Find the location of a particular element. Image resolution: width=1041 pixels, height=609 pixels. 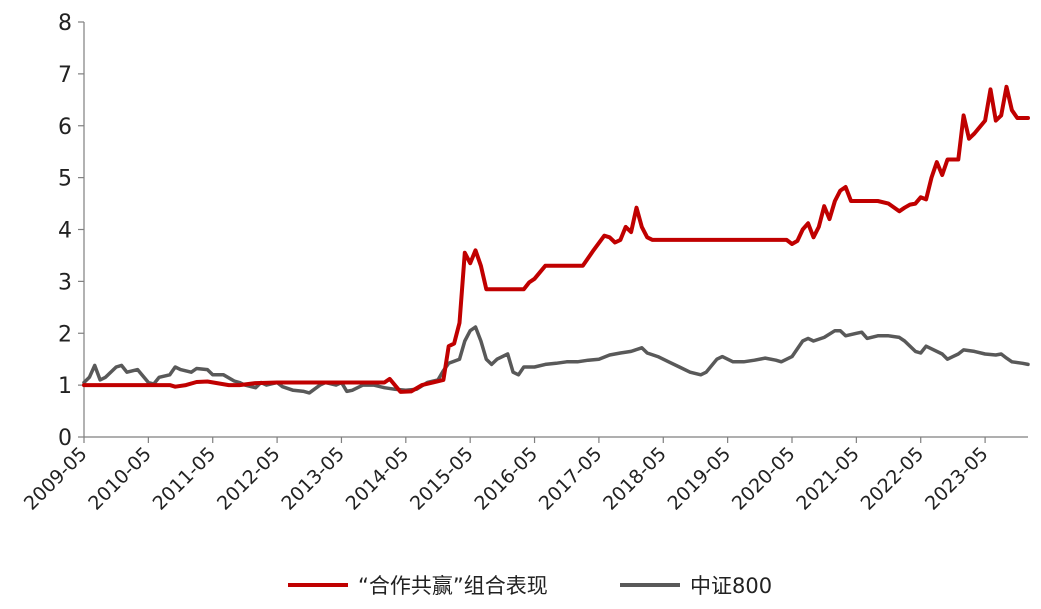

x-tick-label: 2023-05 is located at coordinates (957, 479).